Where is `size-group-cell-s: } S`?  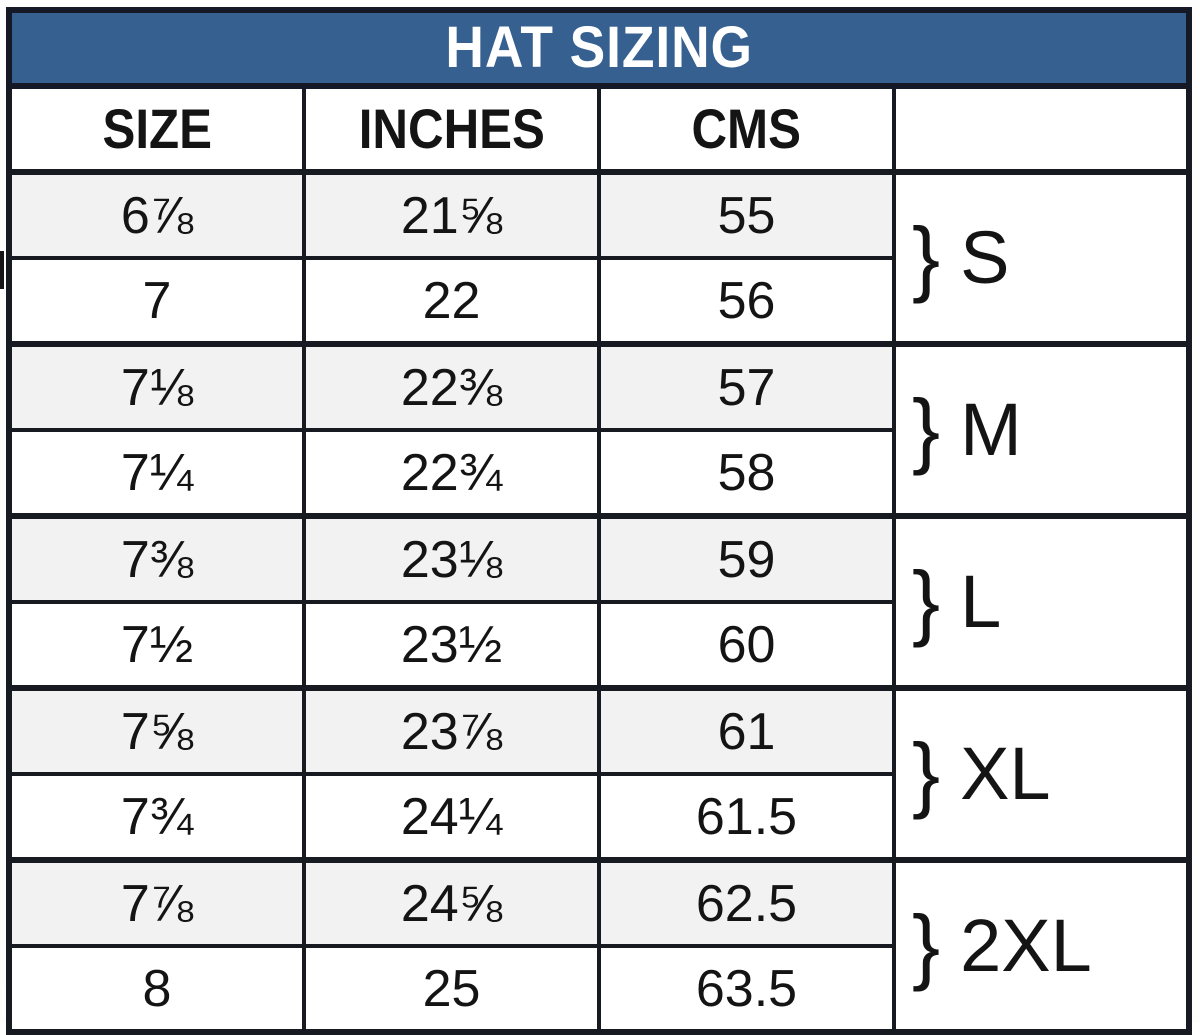
size-group-cell-s: } S is located at coordinates (1041, 257).